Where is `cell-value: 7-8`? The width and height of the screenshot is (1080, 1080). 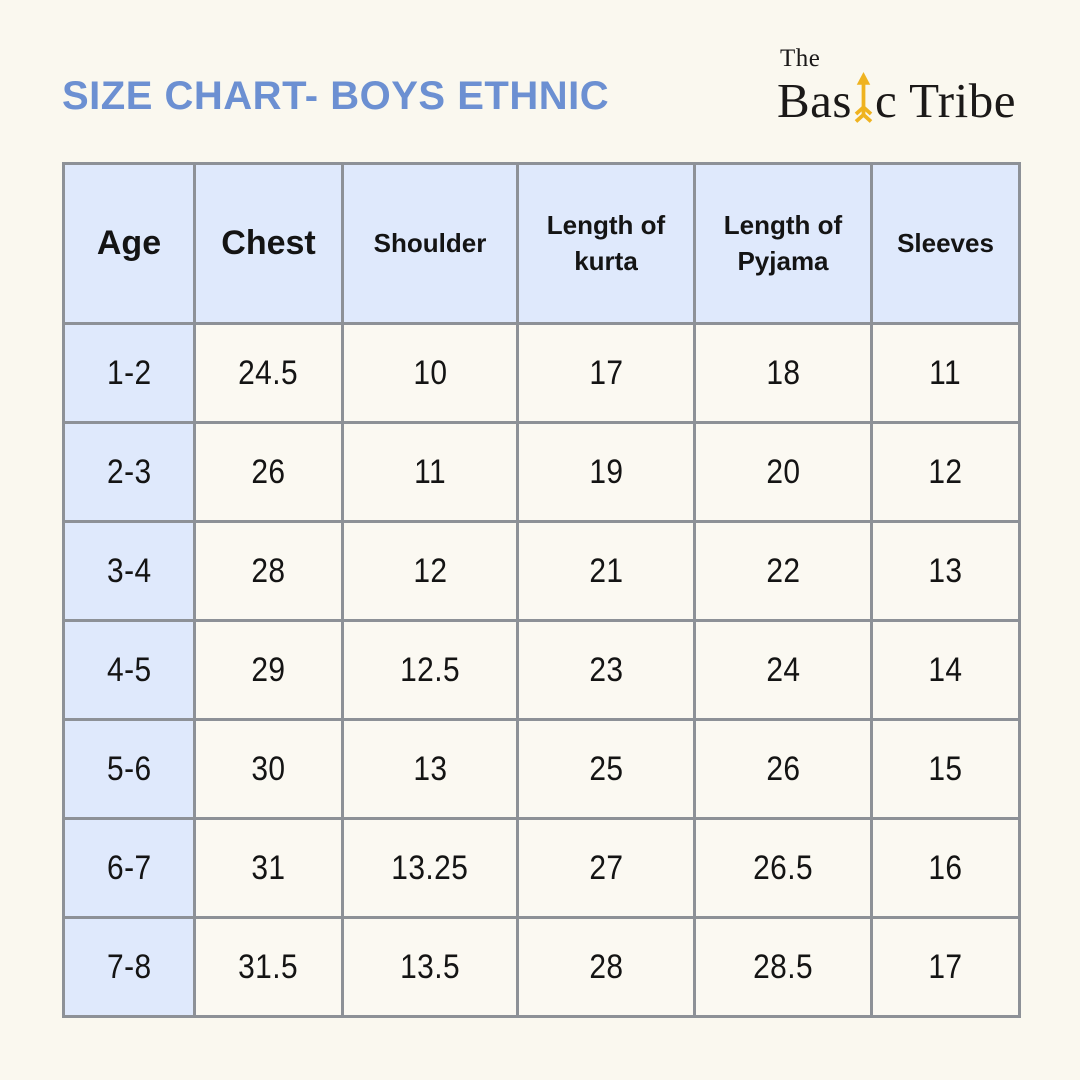 cell-value: 7-8 is located at coordinates (129, 966).